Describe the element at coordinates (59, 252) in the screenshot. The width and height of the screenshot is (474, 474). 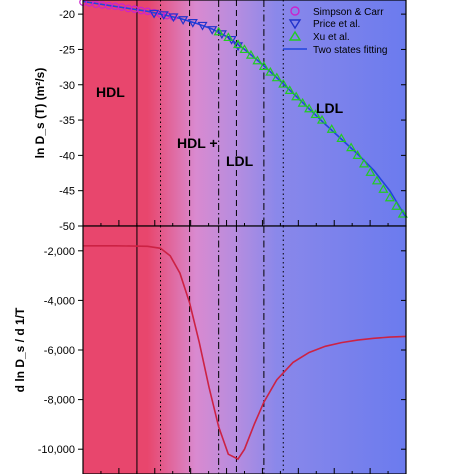
I see `y-tick-label: -2,000` at that location.